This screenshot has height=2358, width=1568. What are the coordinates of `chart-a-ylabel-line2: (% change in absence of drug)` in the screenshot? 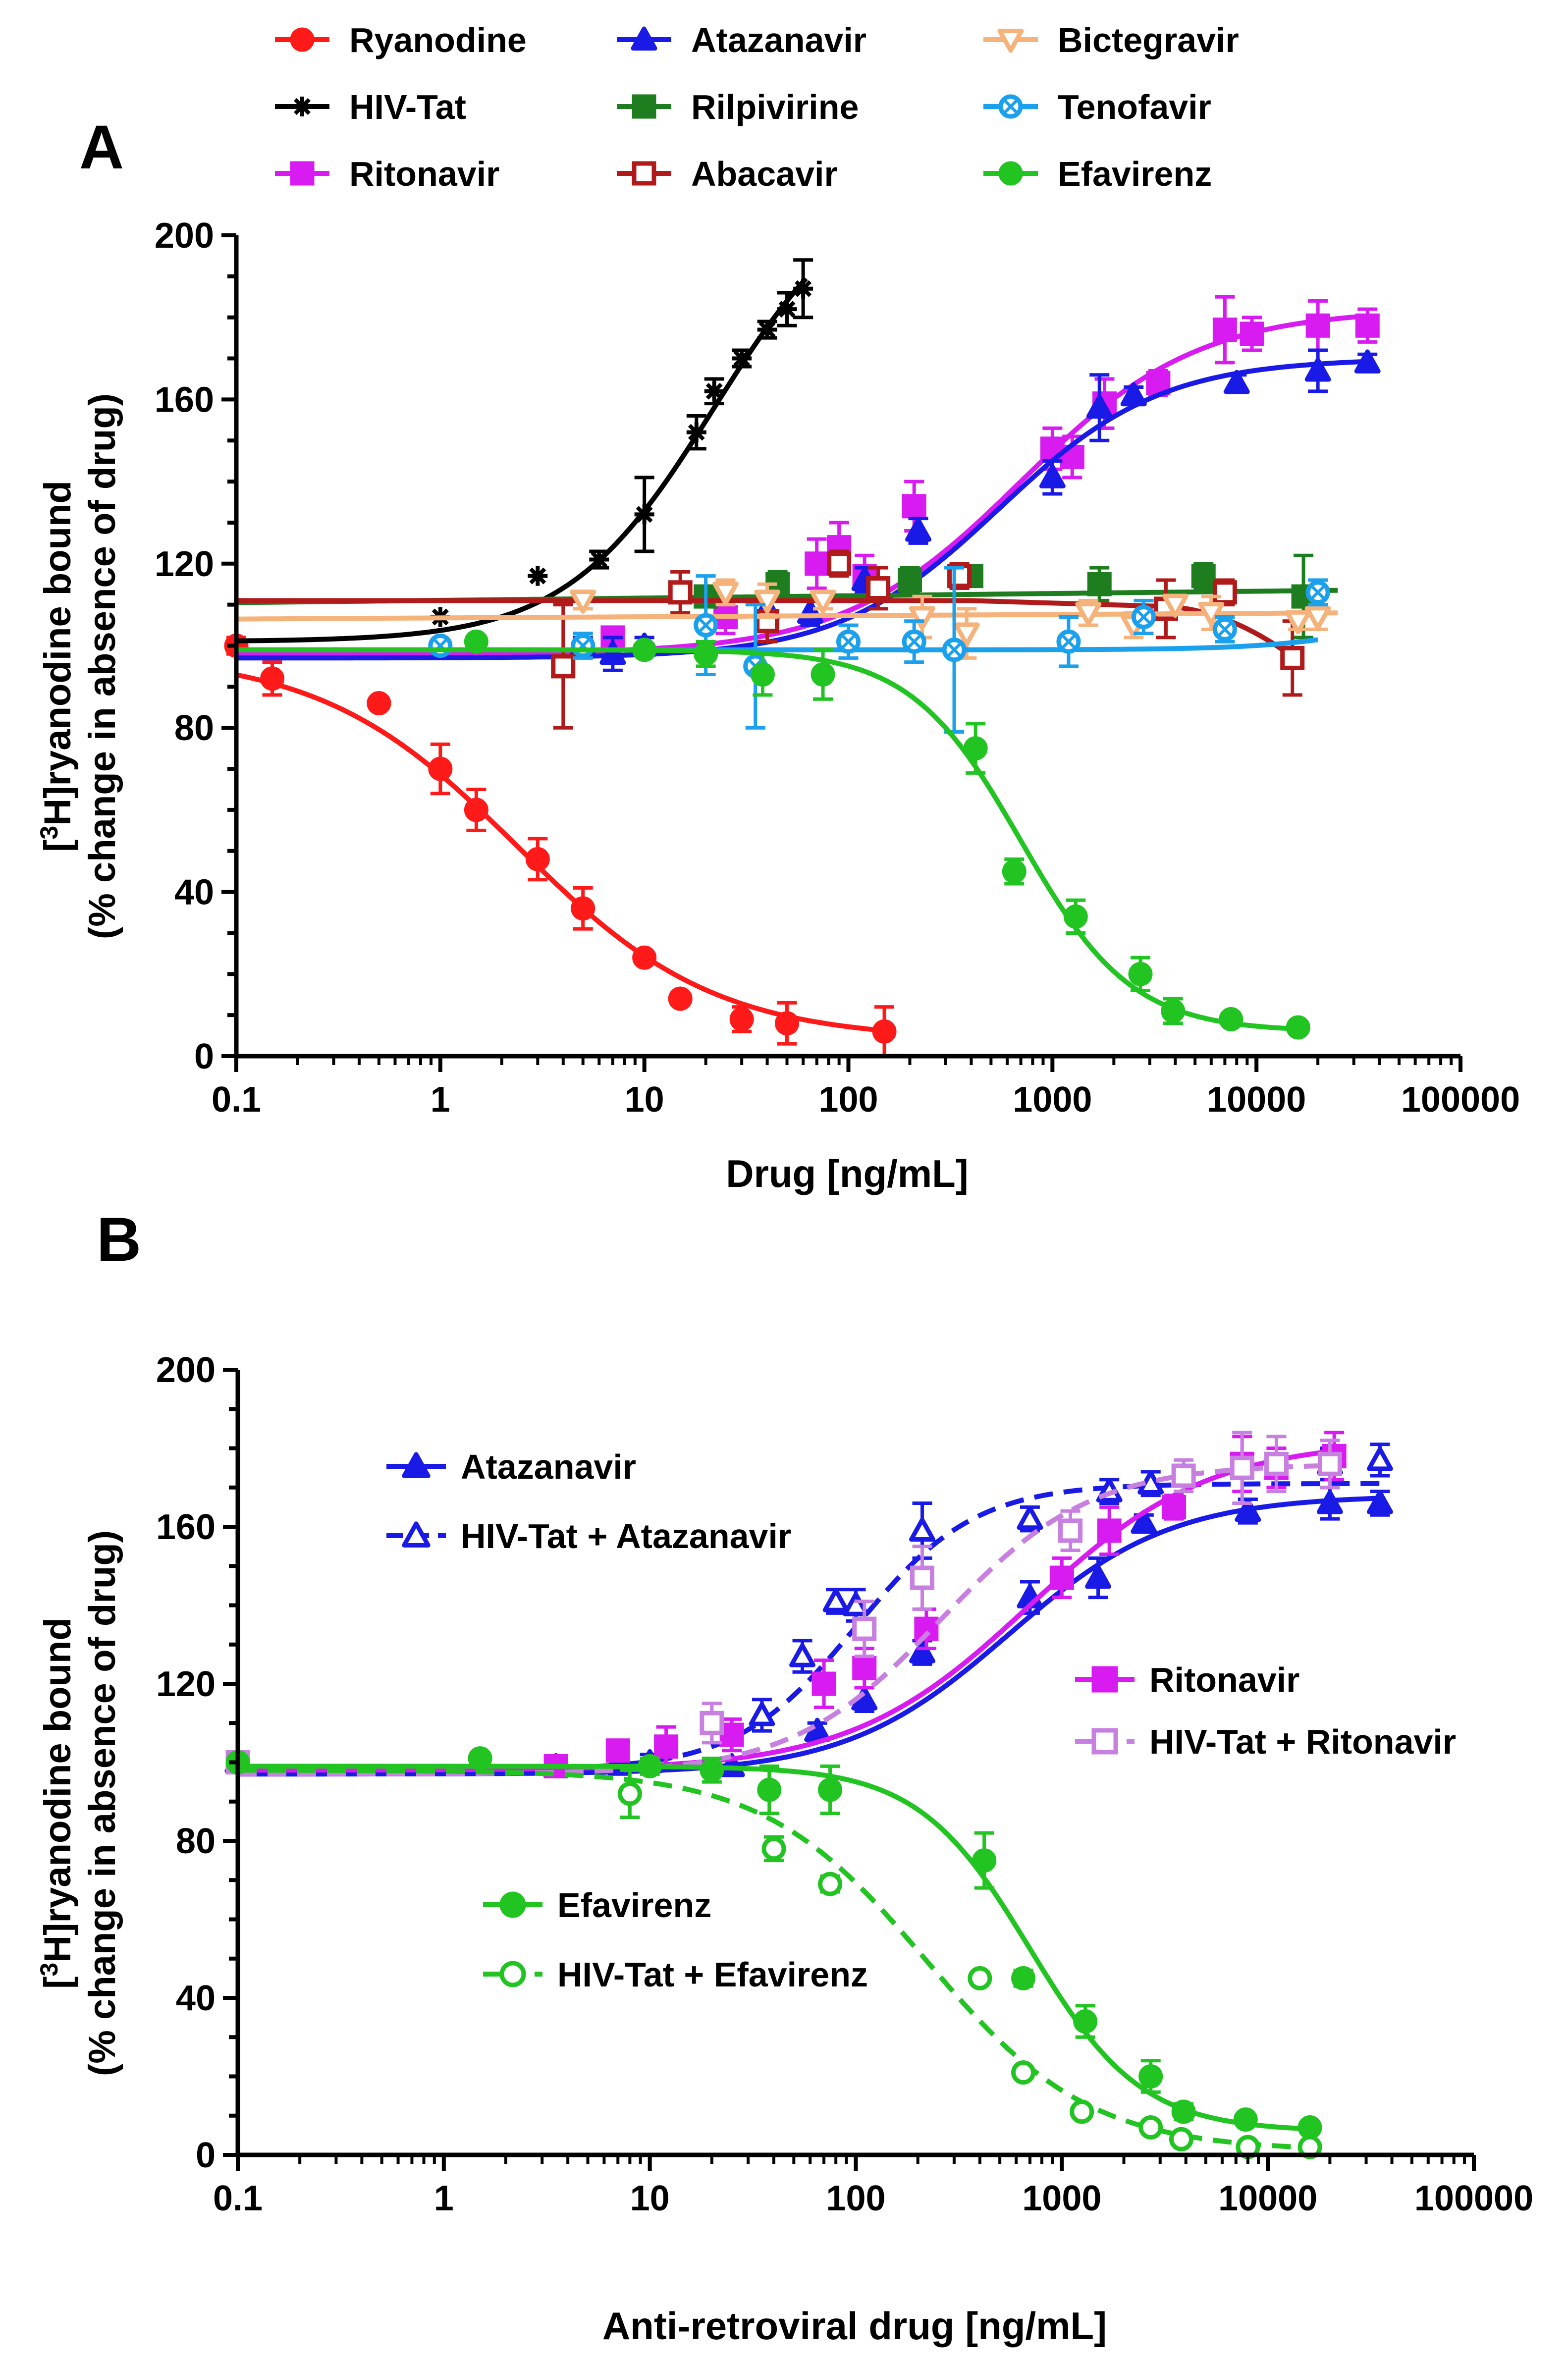 It's located at (102, 666).